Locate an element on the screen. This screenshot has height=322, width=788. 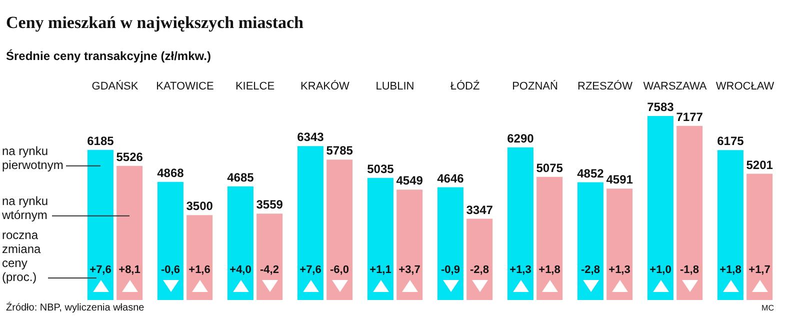
annotation: -0,9 is located at coordinates (450, 270).